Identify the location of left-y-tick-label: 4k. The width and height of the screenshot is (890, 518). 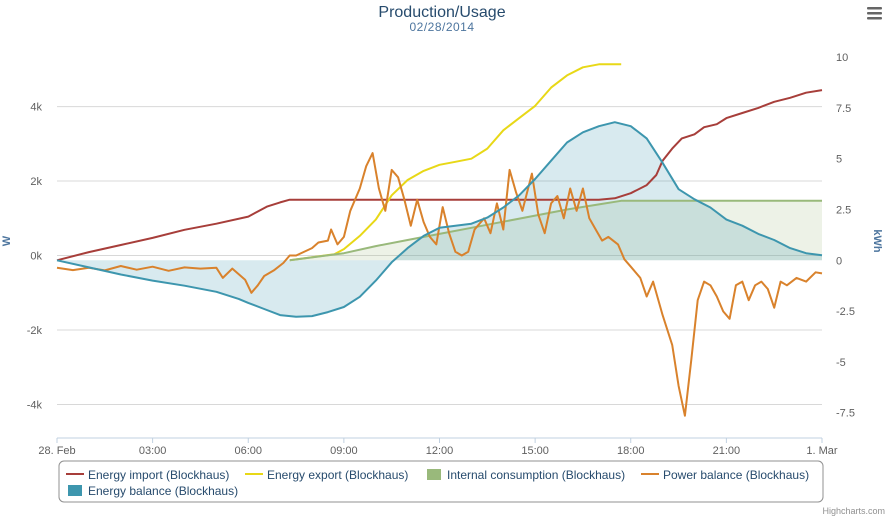
(36, 108).